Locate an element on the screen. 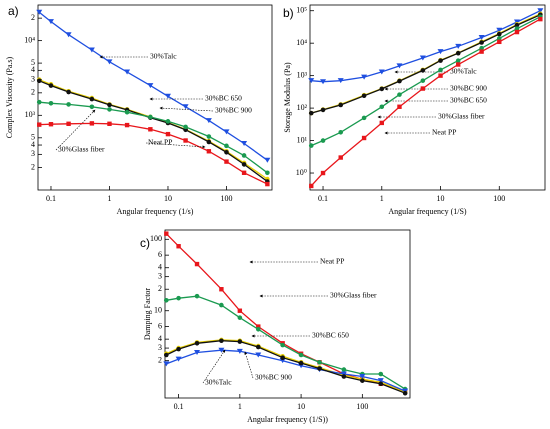 The height and width of the screenshot is (429, 550). y-tick-label: 10¹ is located at coordinates (302, 139).